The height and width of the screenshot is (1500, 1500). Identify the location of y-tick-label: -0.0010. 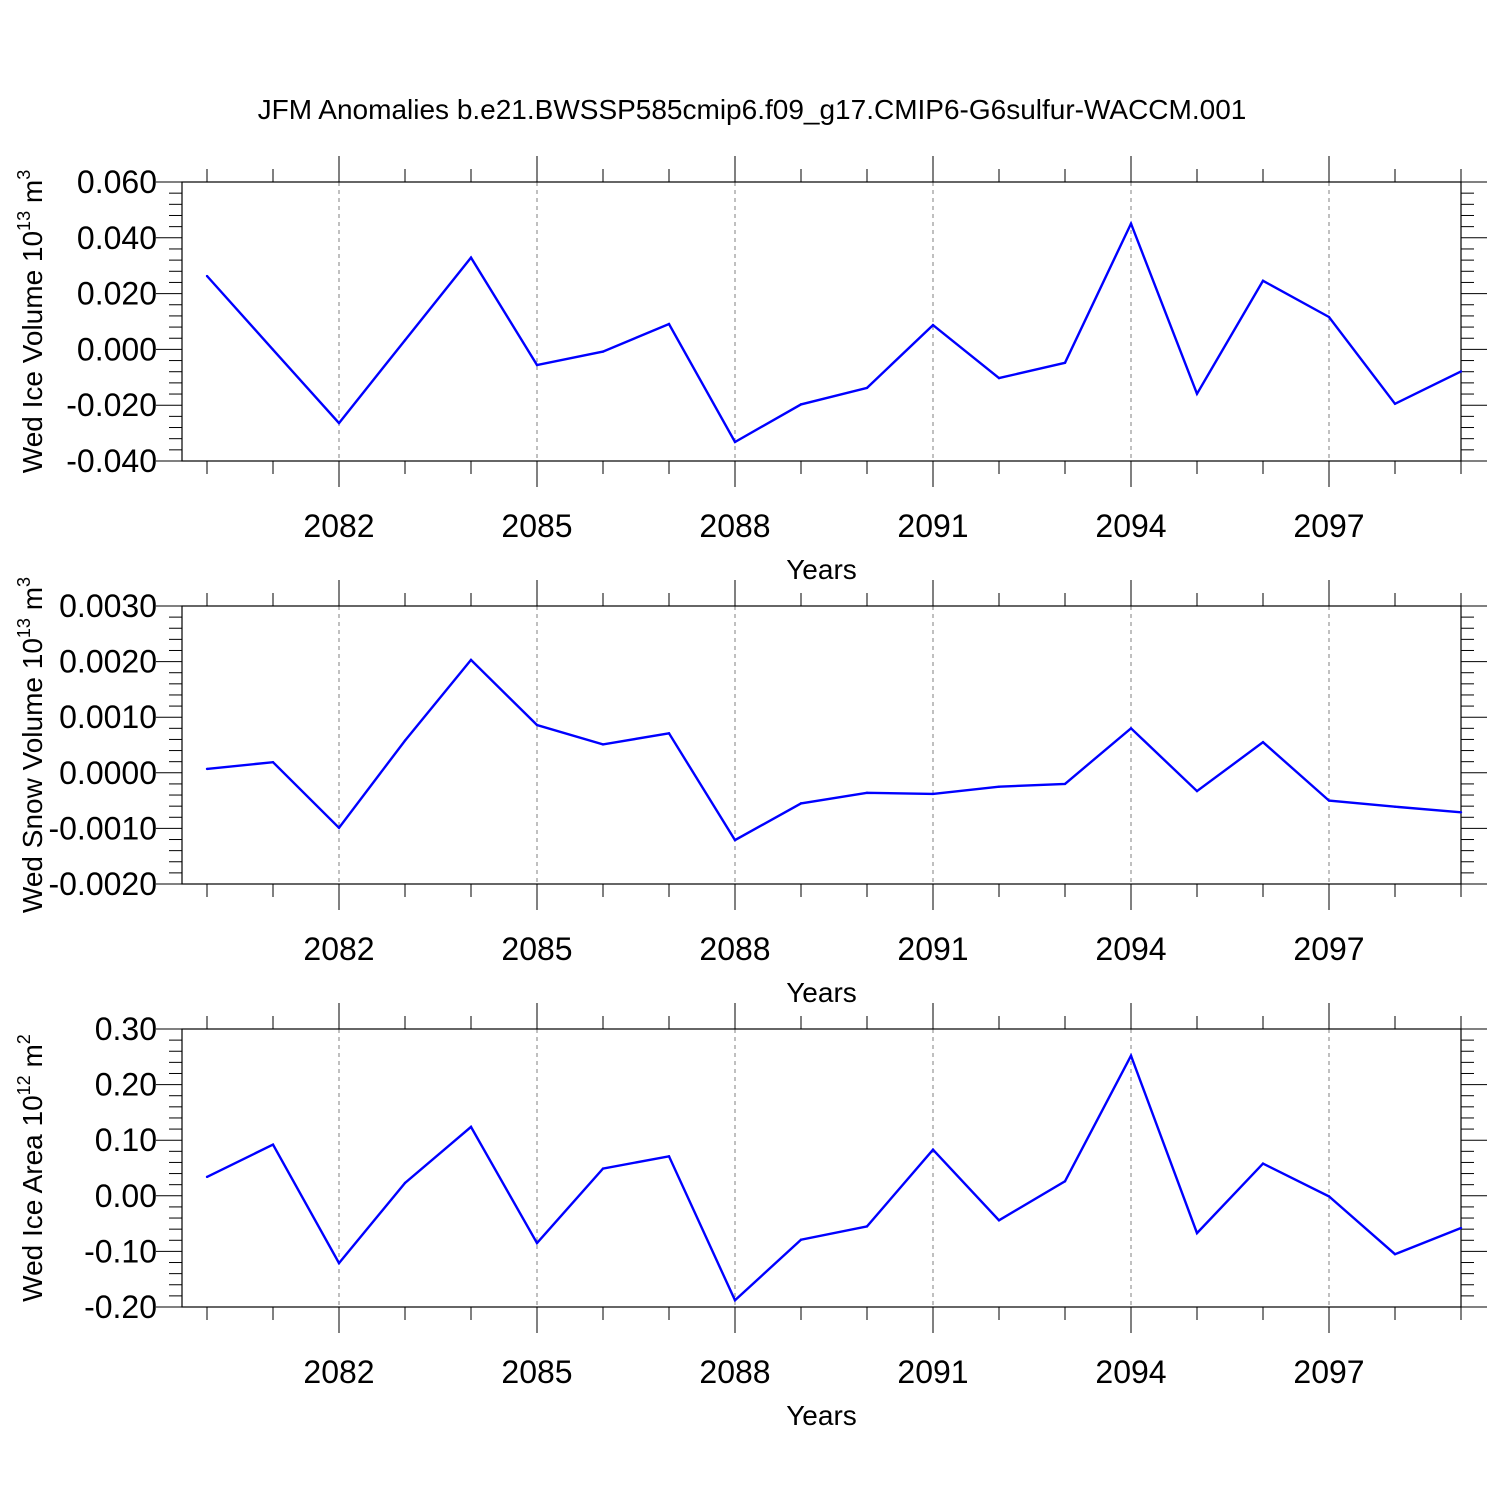
(102, 828).